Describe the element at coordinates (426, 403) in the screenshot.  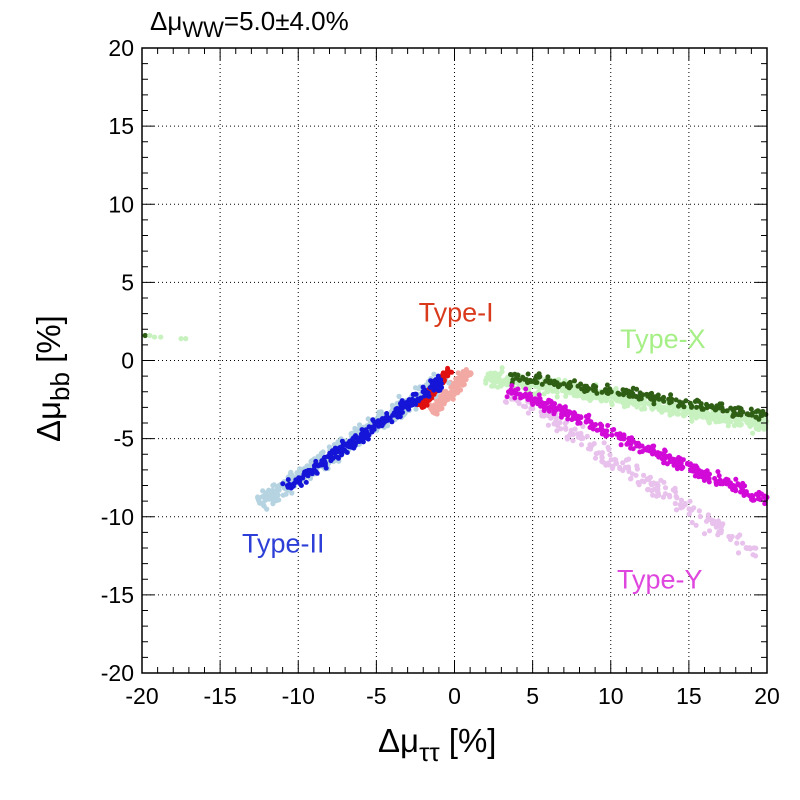
I see `data-point-type-i-dark` at that location.